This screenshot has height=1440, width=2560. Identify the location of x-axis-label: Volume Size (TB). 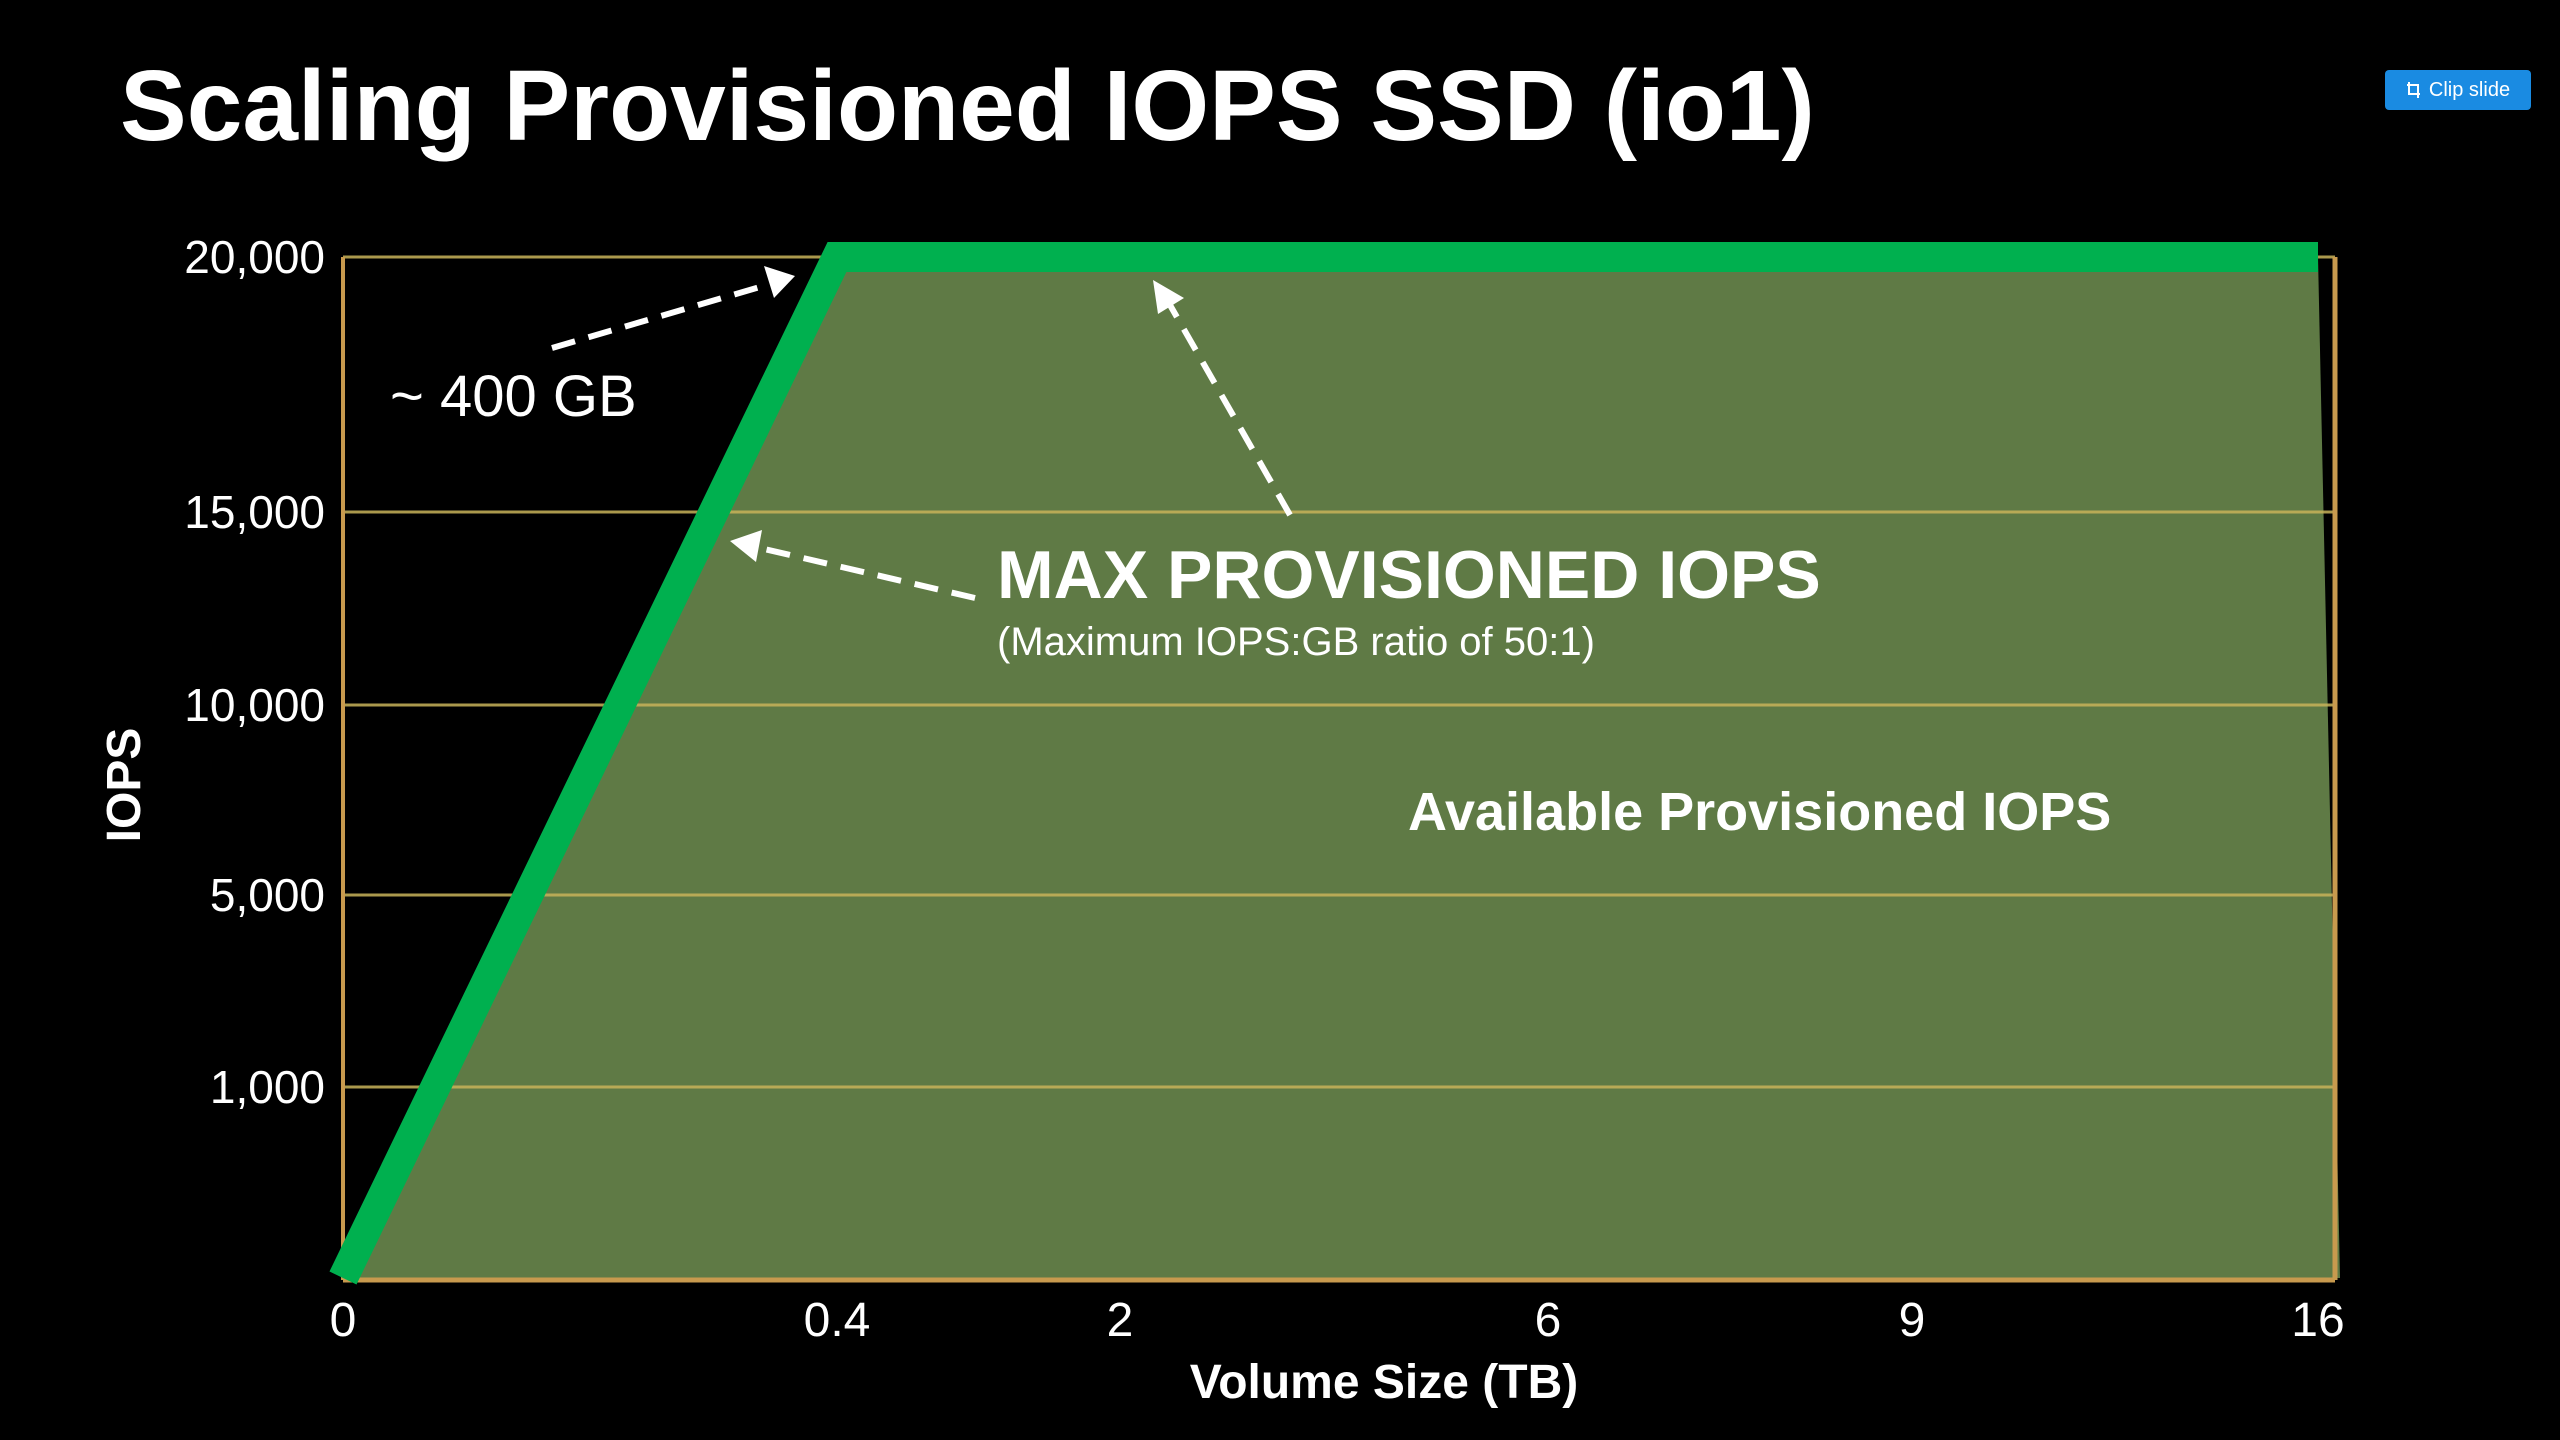
(1384, 1382).